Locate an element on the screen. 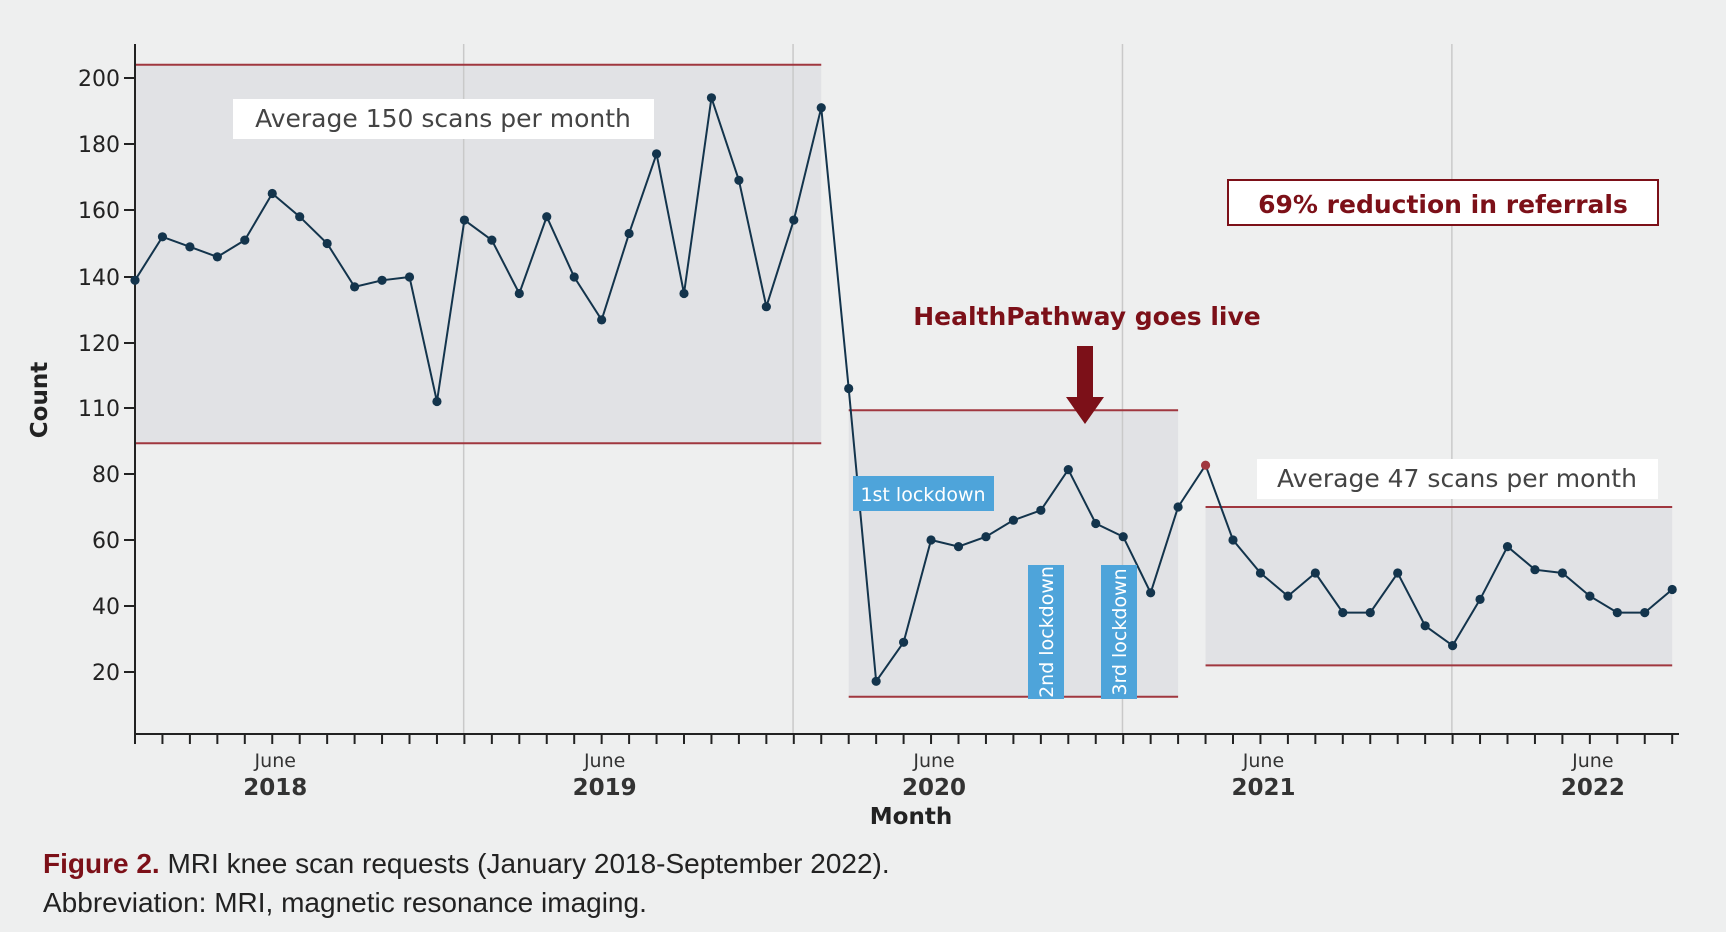  y-axis-ticks: 20 40 60 80 110 120 140 160 180 200 is located at coordinates (106, 376).